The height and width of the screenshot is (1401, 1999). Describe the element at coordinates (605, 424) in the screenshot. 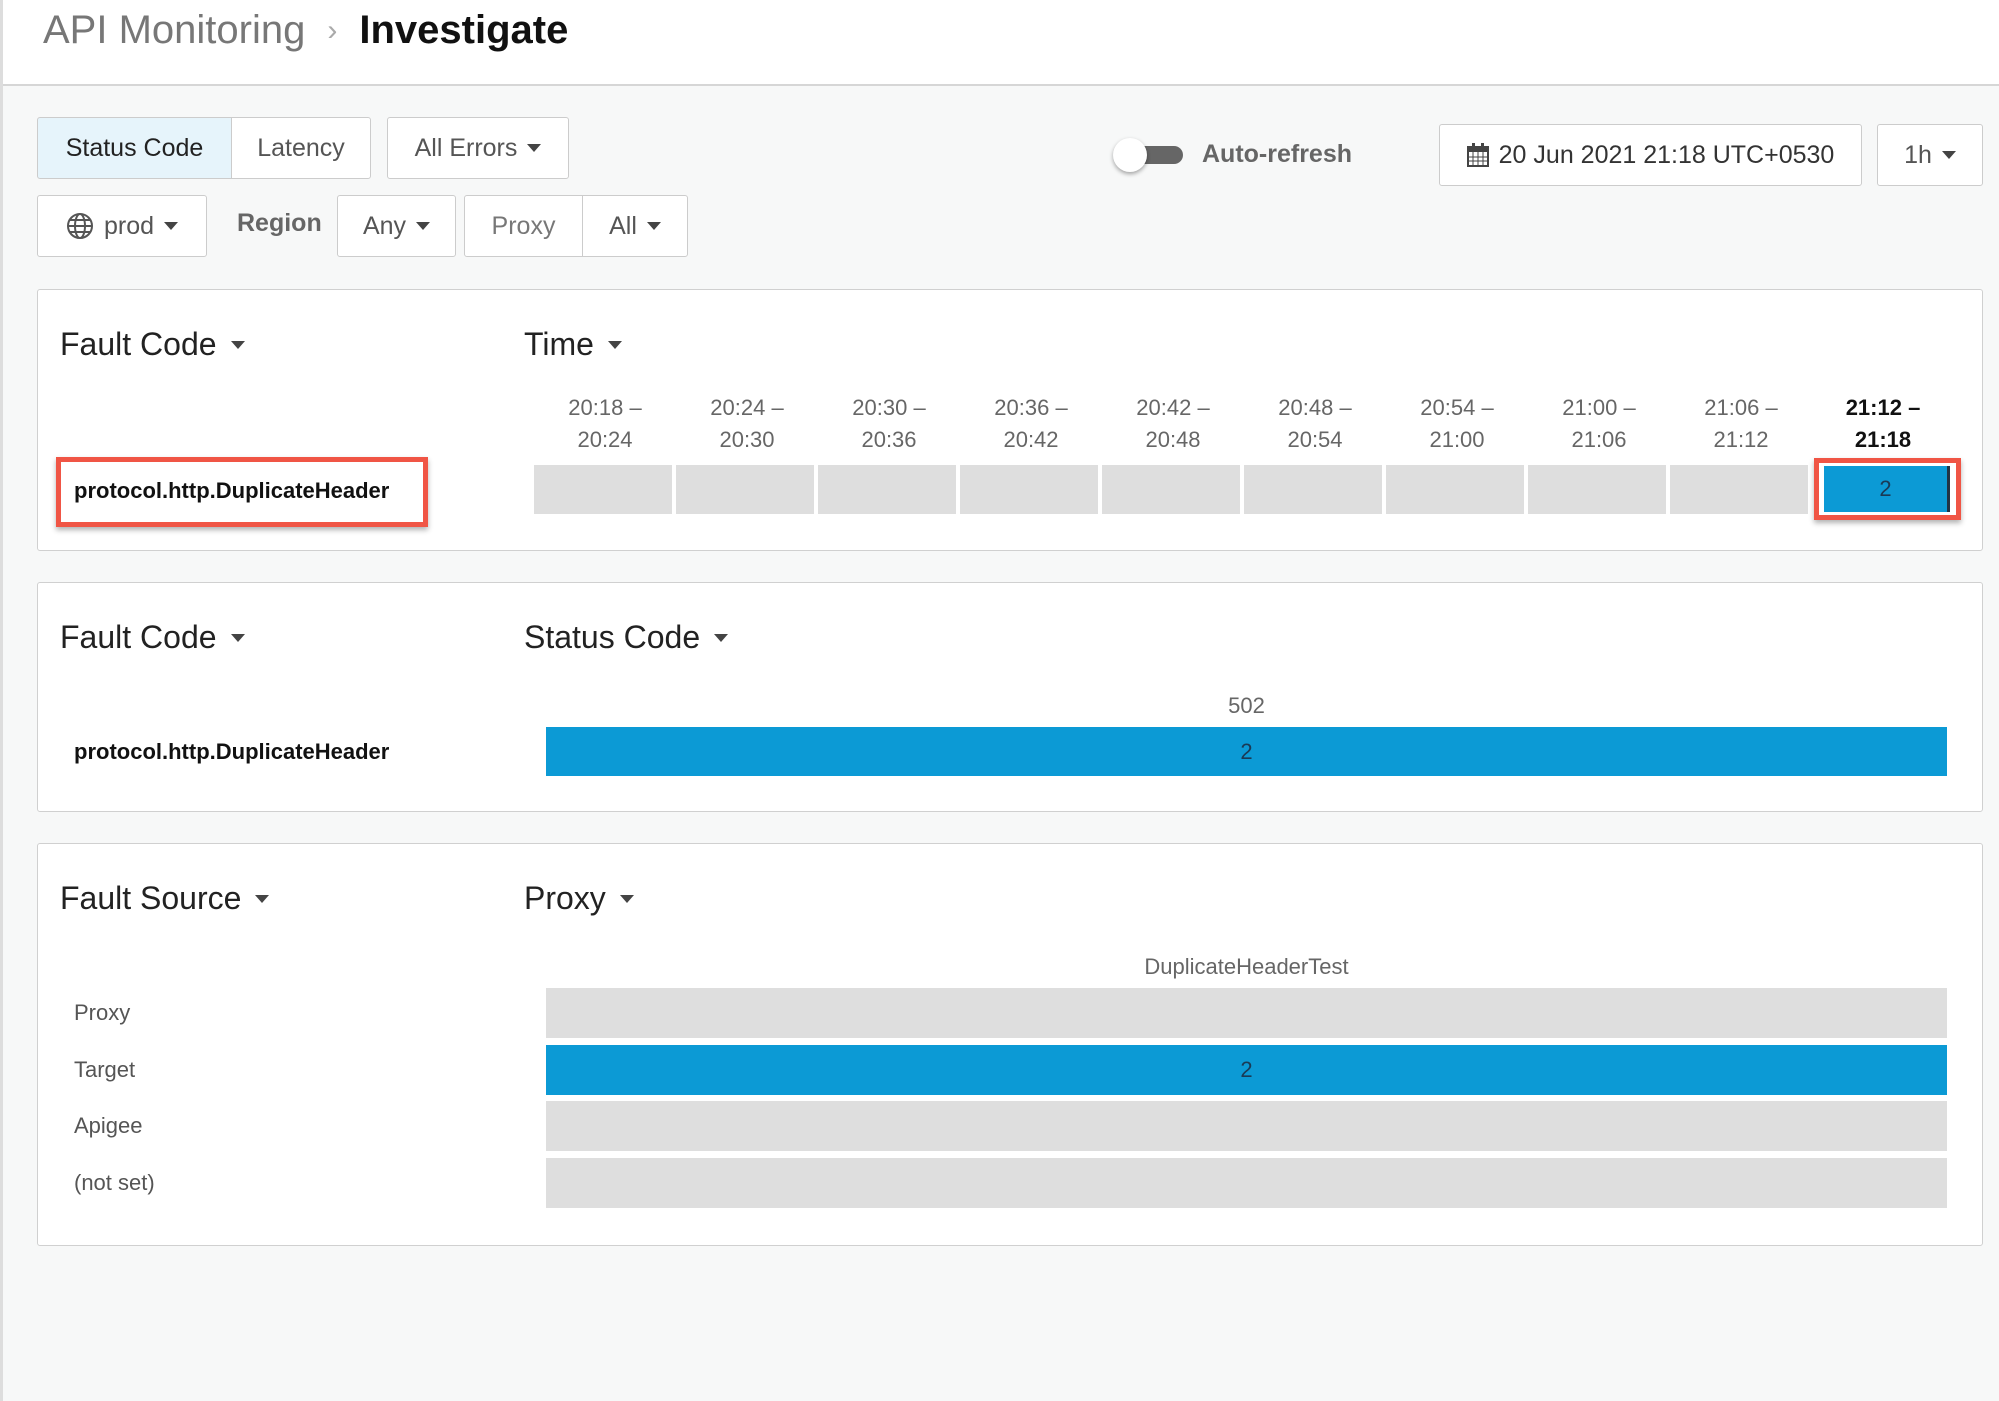

I see `time-column-header: 20:18 – 20:24` at that location.